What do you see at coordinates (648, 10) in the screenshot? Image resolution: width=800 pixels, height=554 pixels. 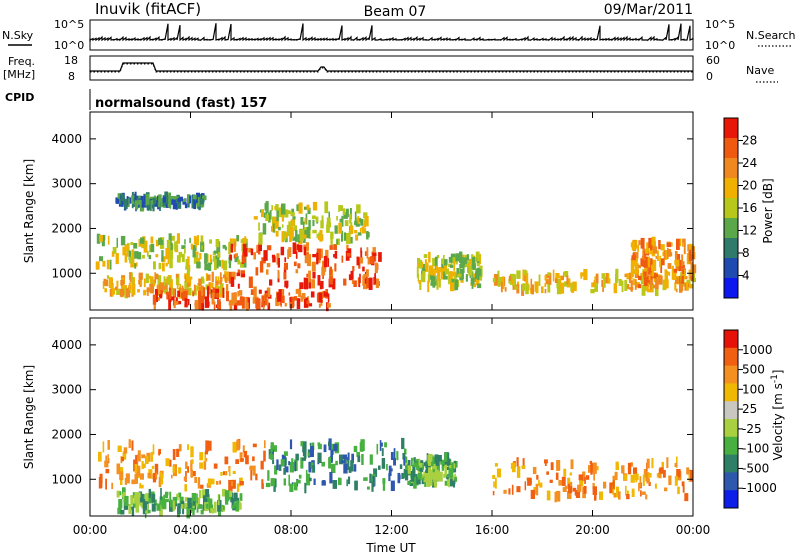 I see `date-title: 09/Mar/2011` at bounding box center [648, 10].